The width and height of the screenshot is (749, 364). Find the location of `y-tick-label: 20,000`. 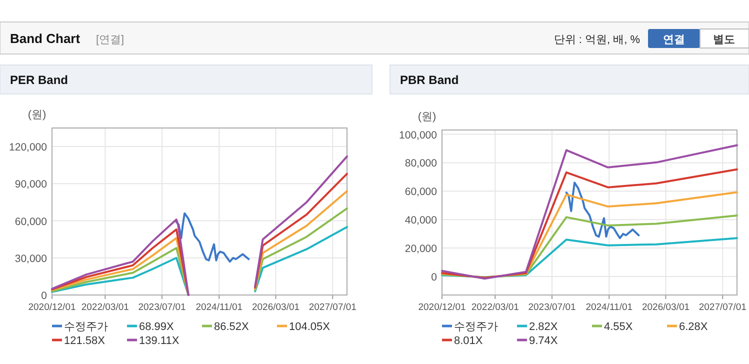

y-tick-label: 20,000 is located at coordinates (421, 249).